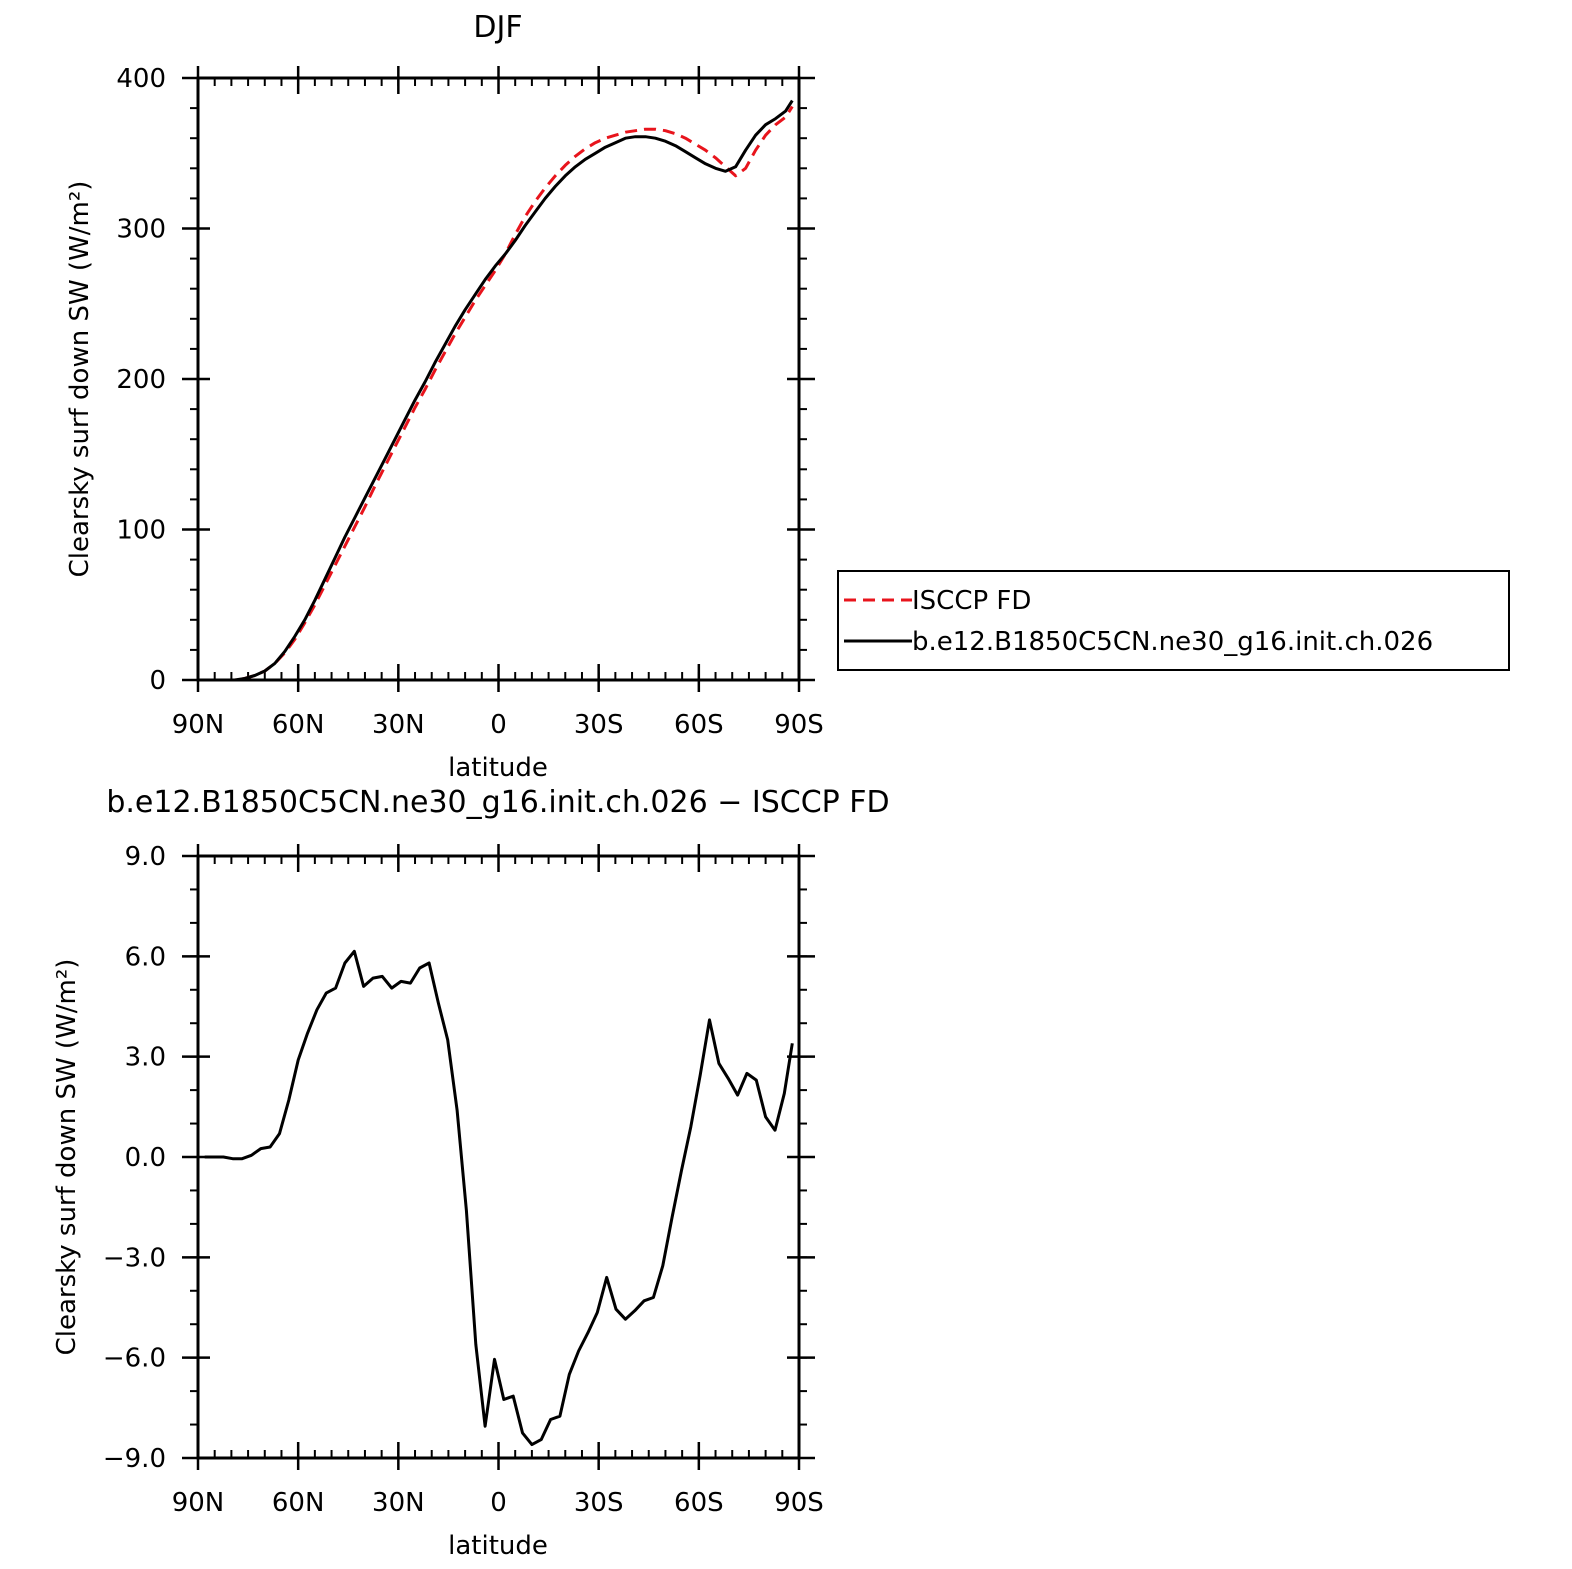 The image size is (1572, 1569). What do you see at coordinates (498, 1503) in the screenshot?
I see `bottom-x-tick-label: 0` at bounding box center [498, 1503].